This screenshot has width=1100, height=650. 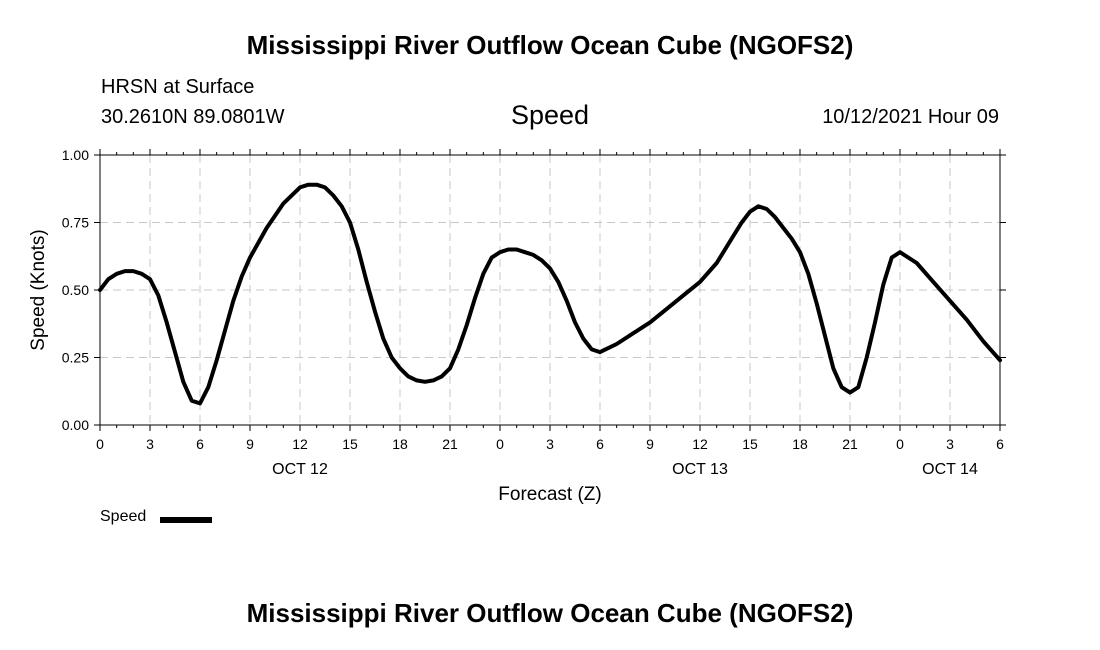 What do you see at coordinates (950, 469) in the screenshot?
I see `date-label: OCT 14` at bounding box center [950, 469].